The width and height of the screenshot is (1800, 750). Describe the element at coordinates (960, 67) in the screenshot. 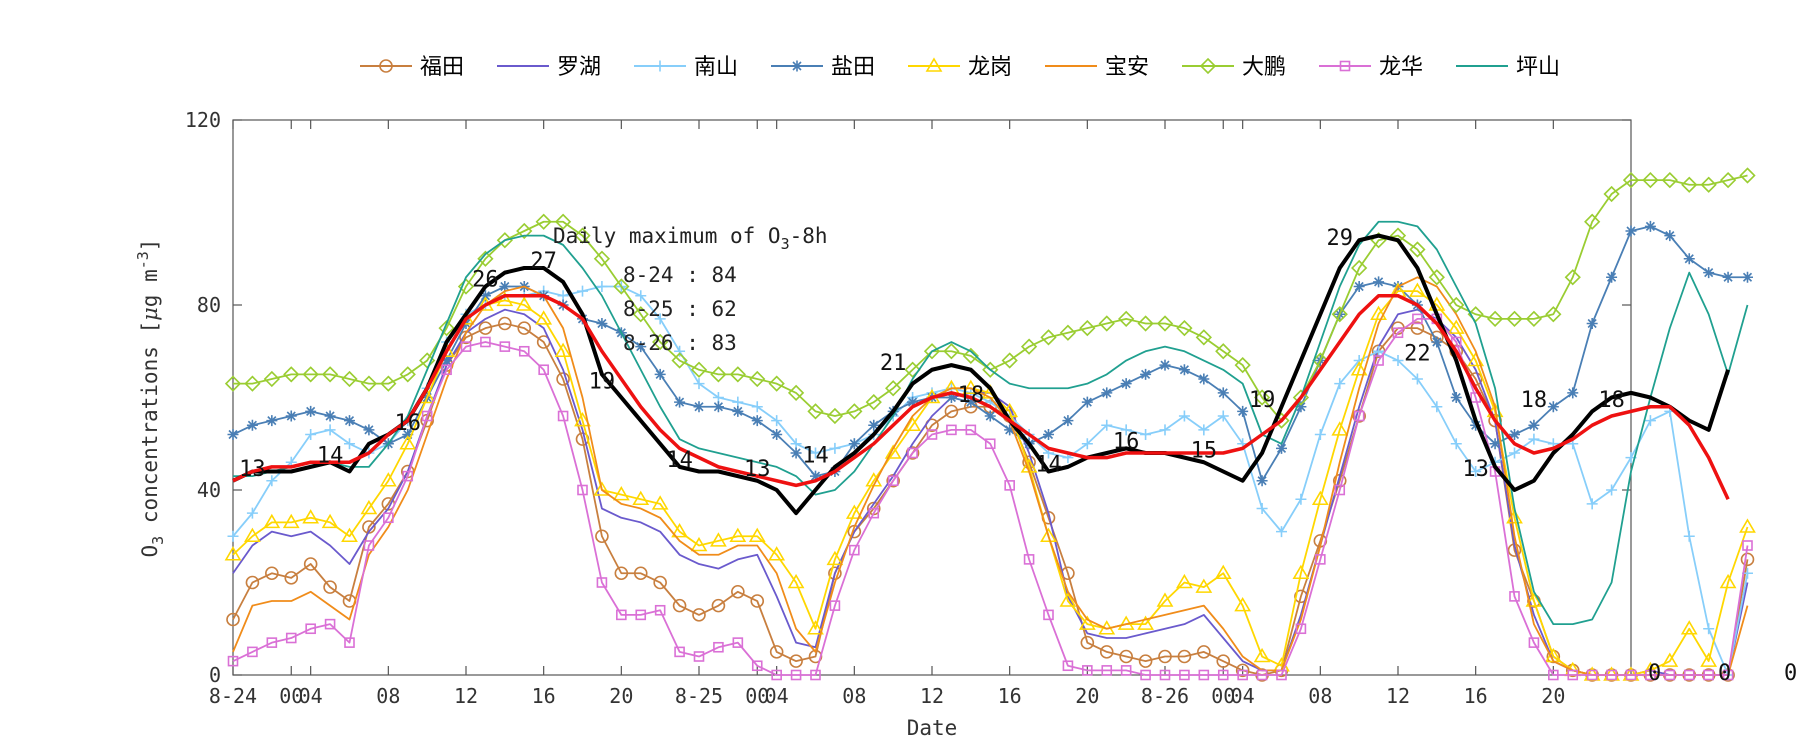

I see `legend: 福田 罗湖 南山 盐田 龙岗 宝安 大鹏 龙华 坪山` at that location.